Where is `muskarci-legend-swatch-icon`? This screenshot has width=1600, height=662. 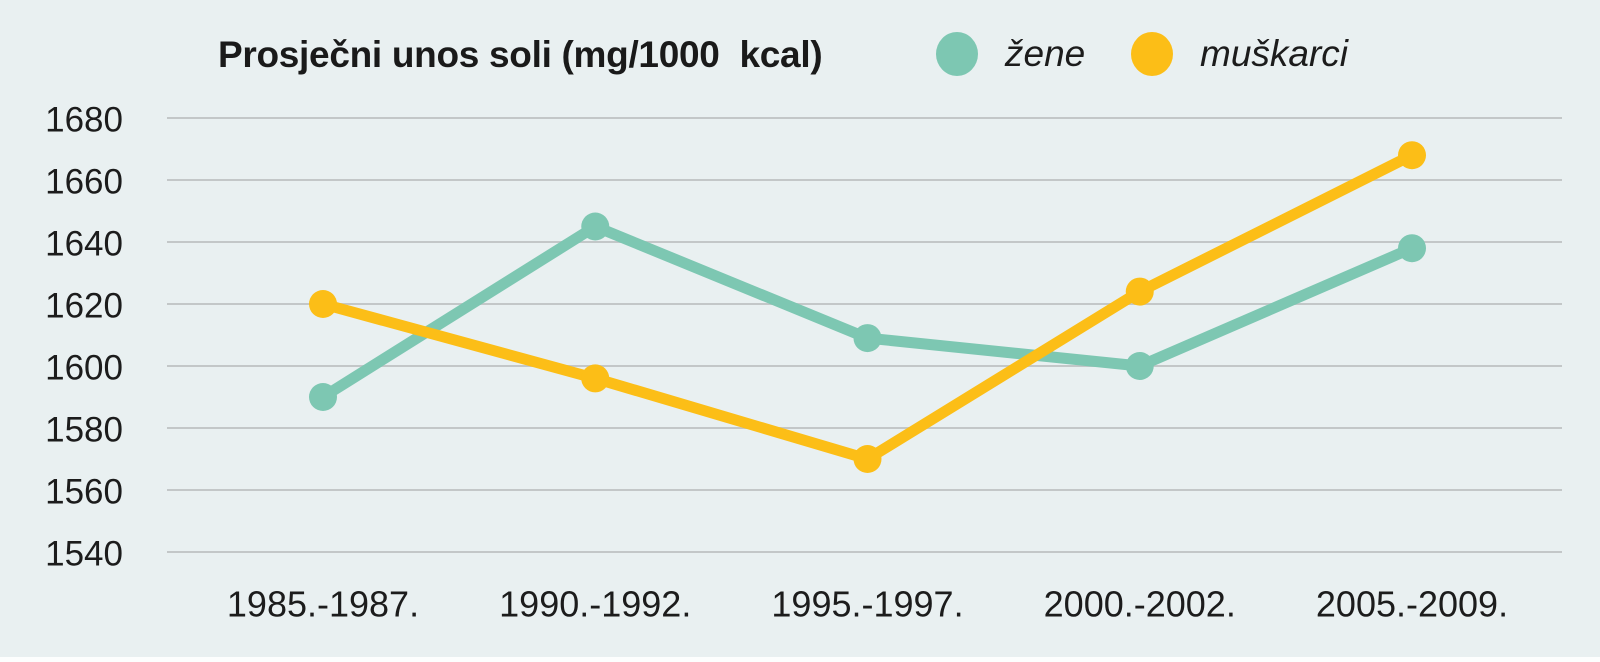 muskarci-legend-swatch-icon is located at coordinates (1152, 54).